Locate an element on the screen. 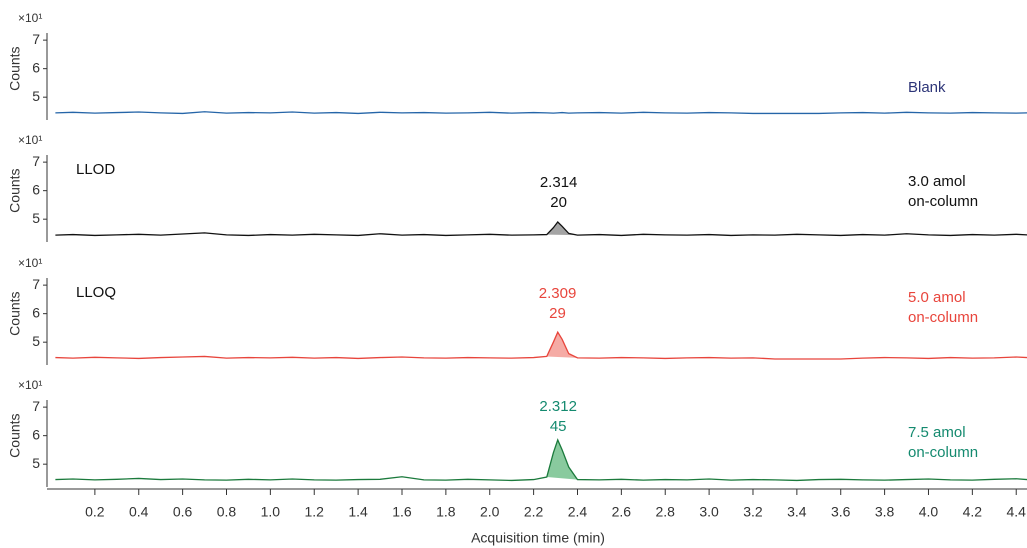 This screenshot has width=1027, height=548. x-tick-label: 2.8 is located at coordinates (665, 512).